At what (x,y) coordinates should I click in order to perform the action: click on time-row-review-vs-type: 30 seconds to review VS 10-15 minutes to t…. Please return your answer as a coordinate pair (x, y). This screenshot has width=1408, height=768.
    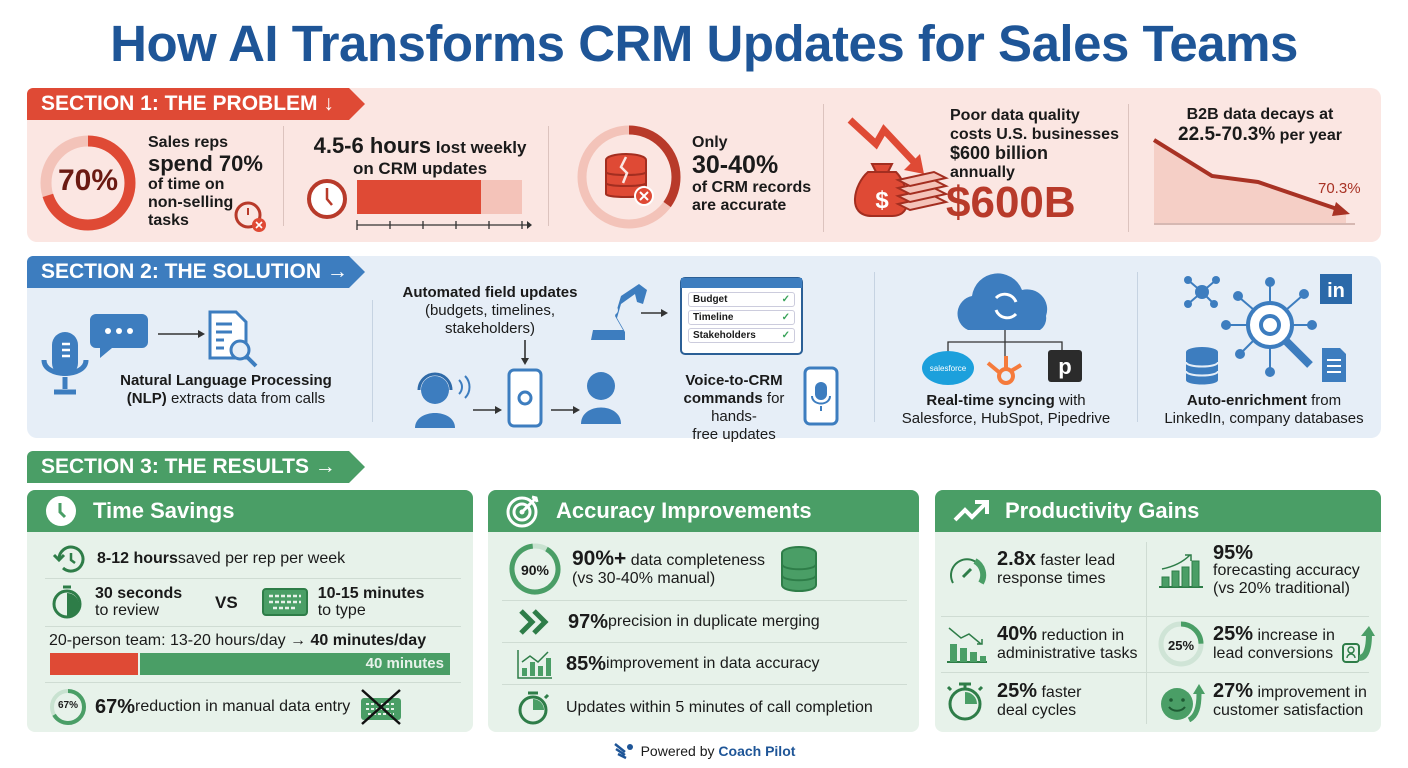
    Looking at the image, I should click on (237, 602).